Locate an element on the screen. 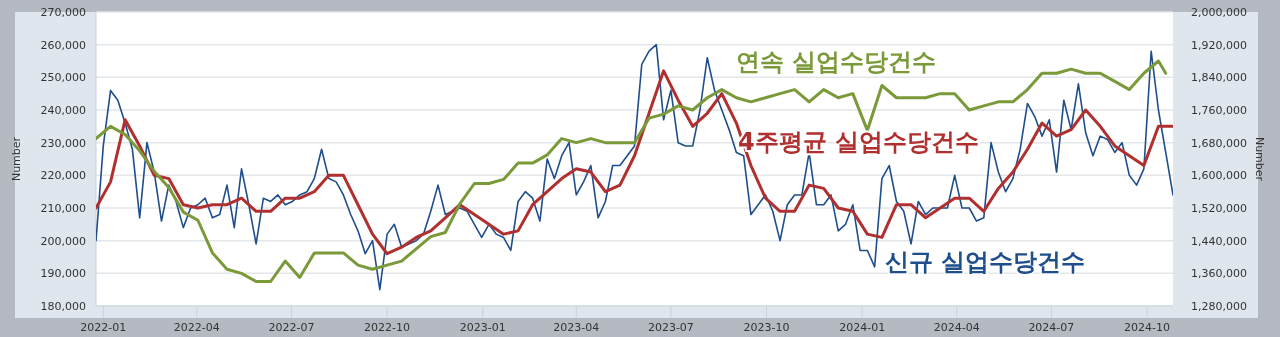  y-tick-label: 240,000 is located at coordinates (63, 110).